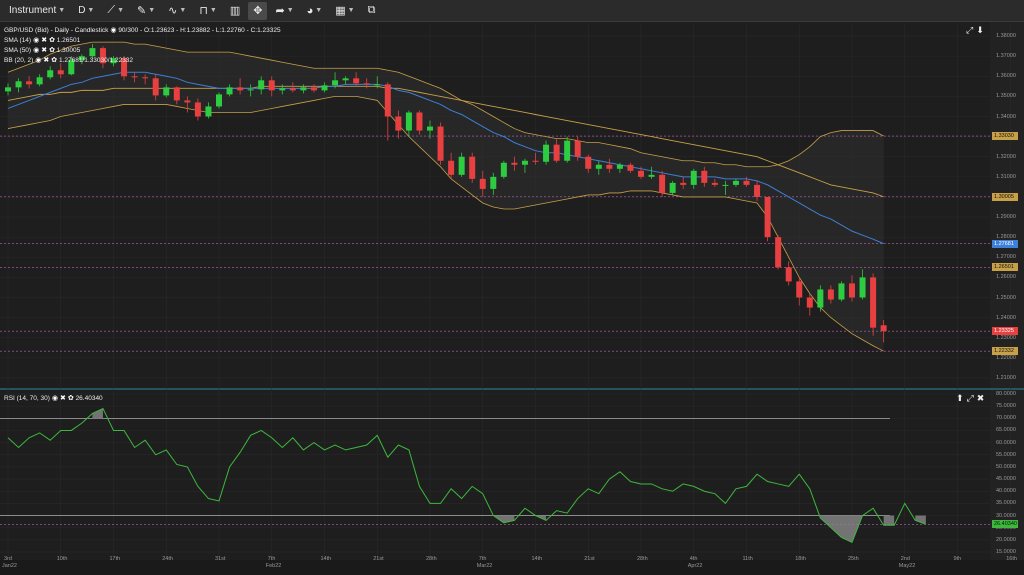 The width and height of the screenshot is (1024, 575). Describe the element at coordinates (980, 30) in the screenshot. I see `arrow-down-icon: ⬇` at that location.